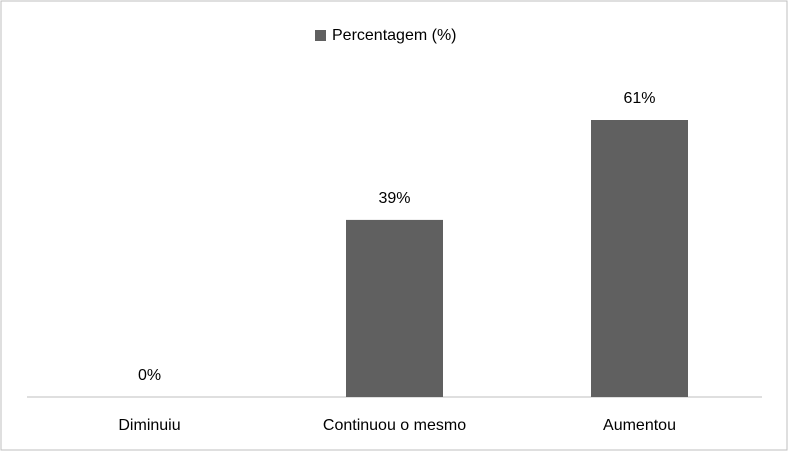 This screenshot has height=452, width=790. Describe the element at coordinates (320, 35) in the screenshot. I see `legend-swatch` at that location.